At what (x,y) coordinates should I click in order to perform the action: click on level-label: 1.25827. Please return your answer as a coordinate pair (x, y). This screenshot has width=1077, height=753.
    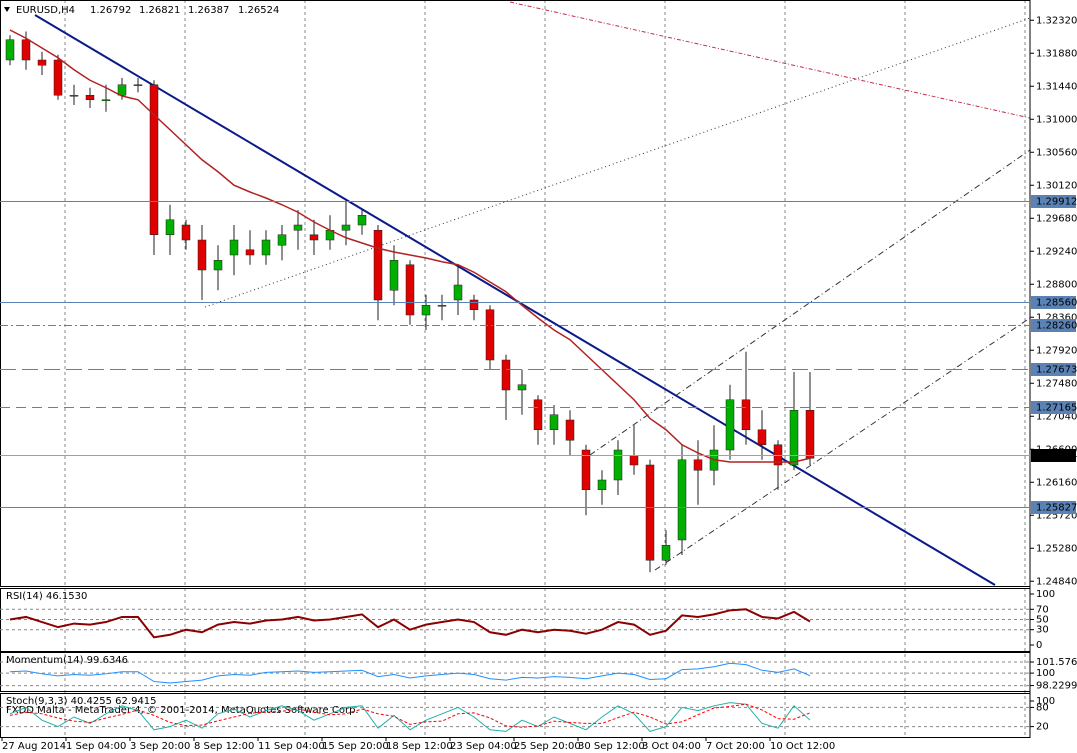
    Looking at the image, I should click on (1056, 508).